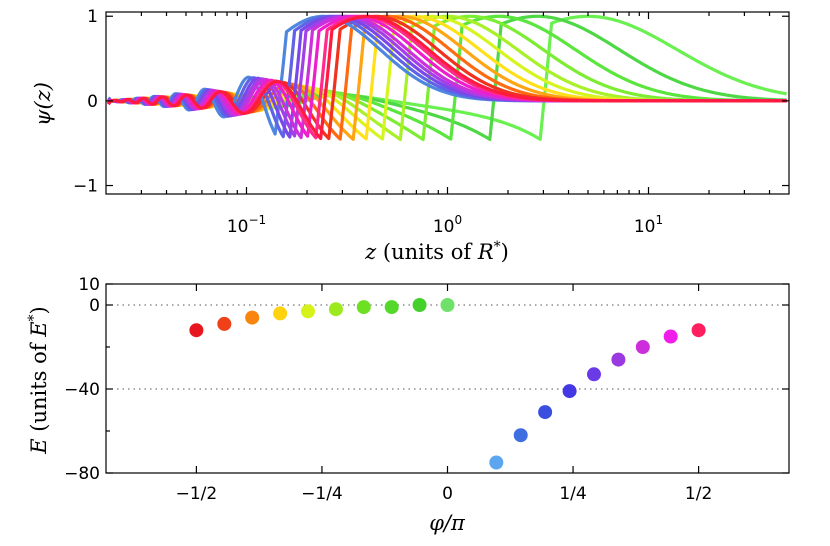  What do you see at coordinates (38, 380) in the screenshot?
I see `bottom-yaxis-label: E (units of E*)` at bounding box center [38, 380].